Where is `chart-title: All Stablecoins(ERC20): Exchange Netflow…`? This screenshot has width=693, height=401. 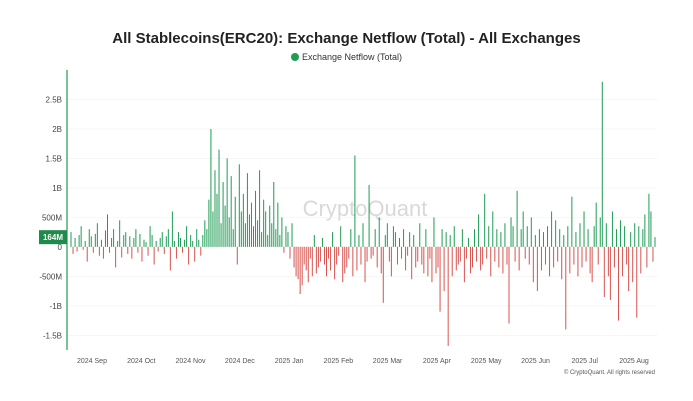 chart-title: All Stablecoins(ERC20): Exchange Netflow… is located at coordinates (346, 38).